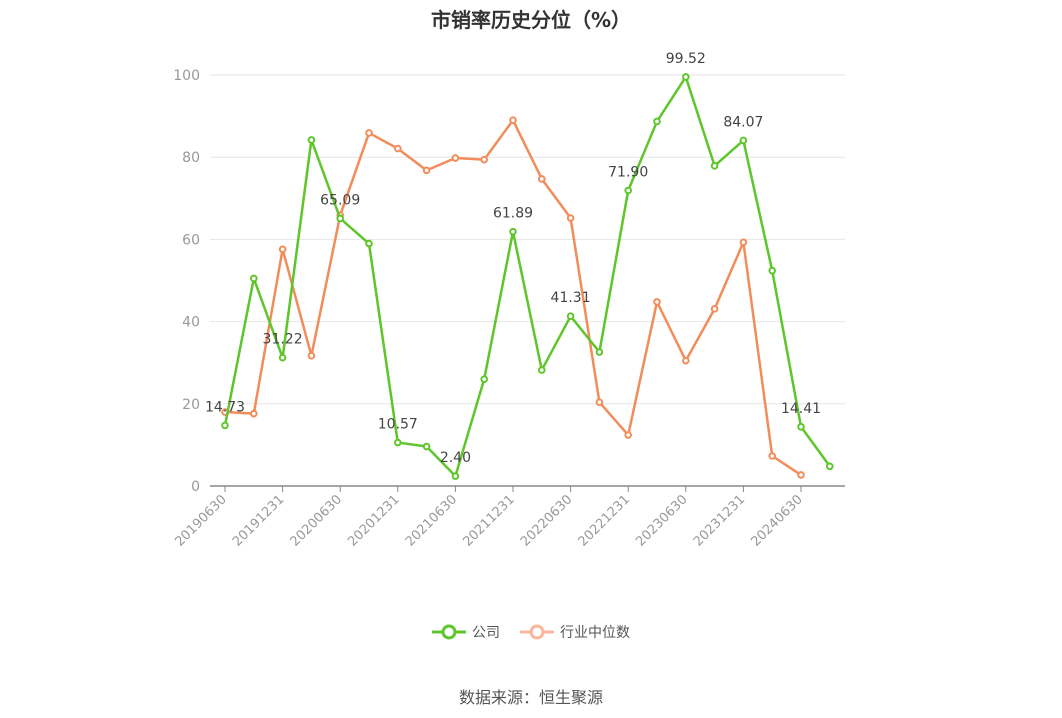 The width and height of the screenshot is (1062, 718). I want to click on source-note: 数据来源：恒生聚源, so click(530, 697).